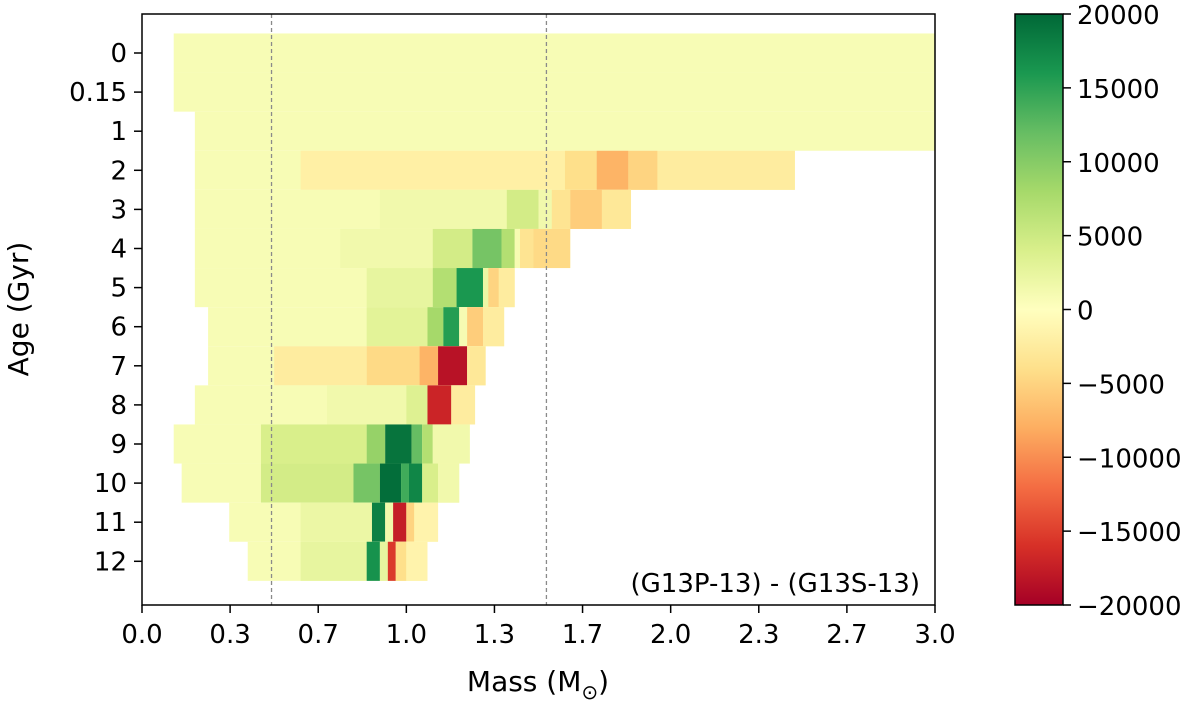  I want to click on y-axis-label: Age (Gyr), so click(18, 309).